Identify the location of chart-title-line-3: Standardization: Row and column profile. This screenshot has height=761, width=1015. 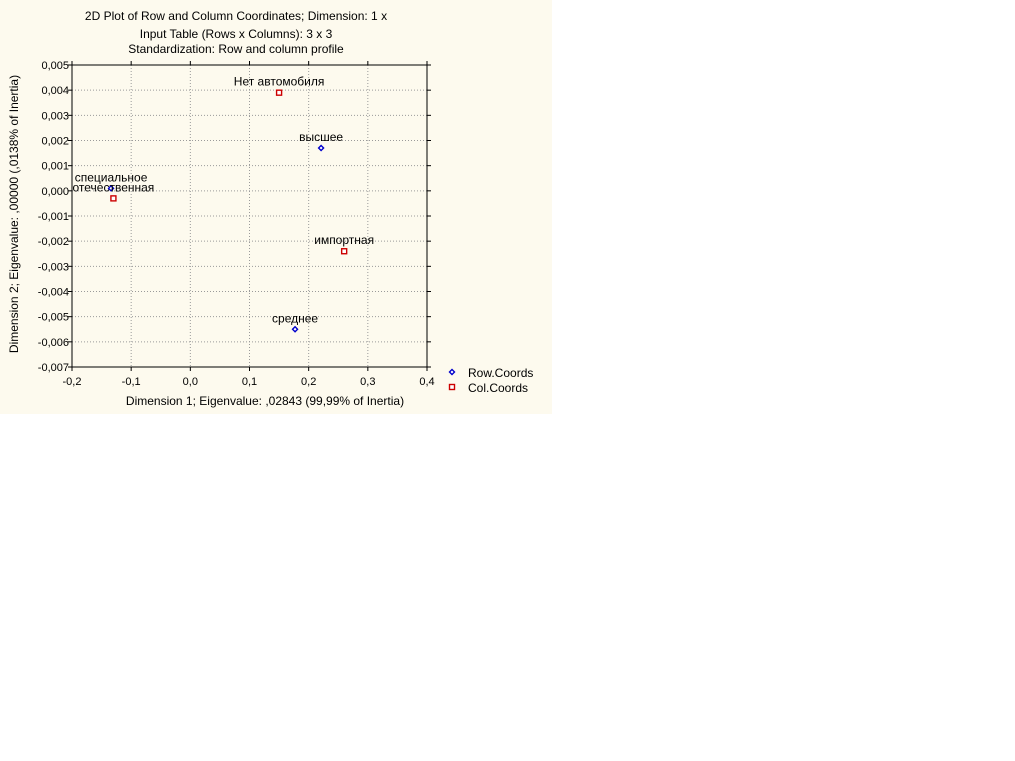
(236, 49).